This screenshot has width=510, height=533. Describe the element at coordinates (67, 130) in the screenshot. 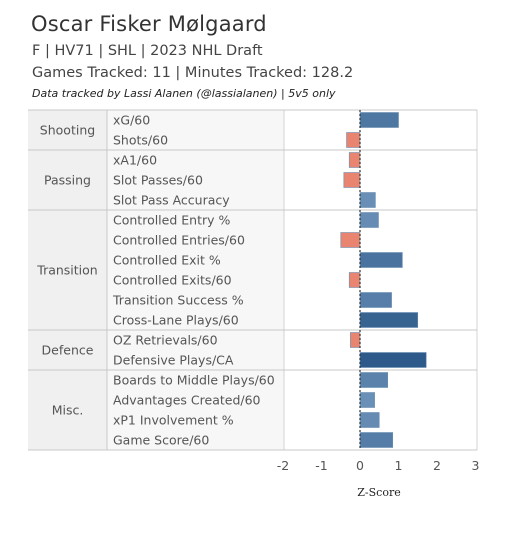

I see `group-label-shooting: Shooting` at that location.